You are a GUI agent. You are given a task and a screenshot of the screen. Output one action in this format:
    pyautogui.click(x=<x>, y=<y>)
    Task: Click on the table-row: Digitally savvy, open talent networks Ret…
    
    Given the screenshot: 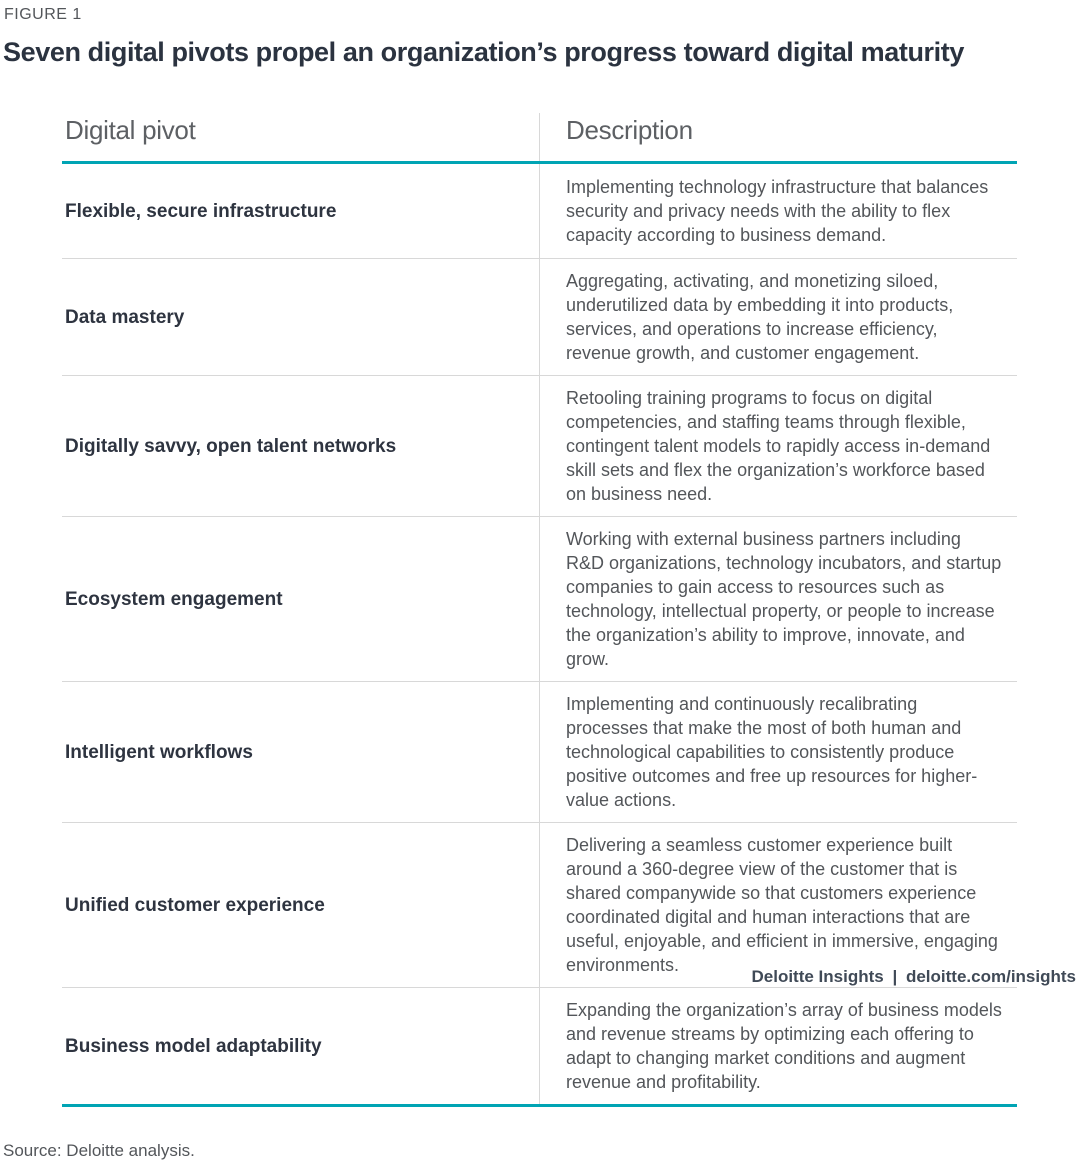 What is the action you would take?
    pyautogui.click(x=539, y=446)
    